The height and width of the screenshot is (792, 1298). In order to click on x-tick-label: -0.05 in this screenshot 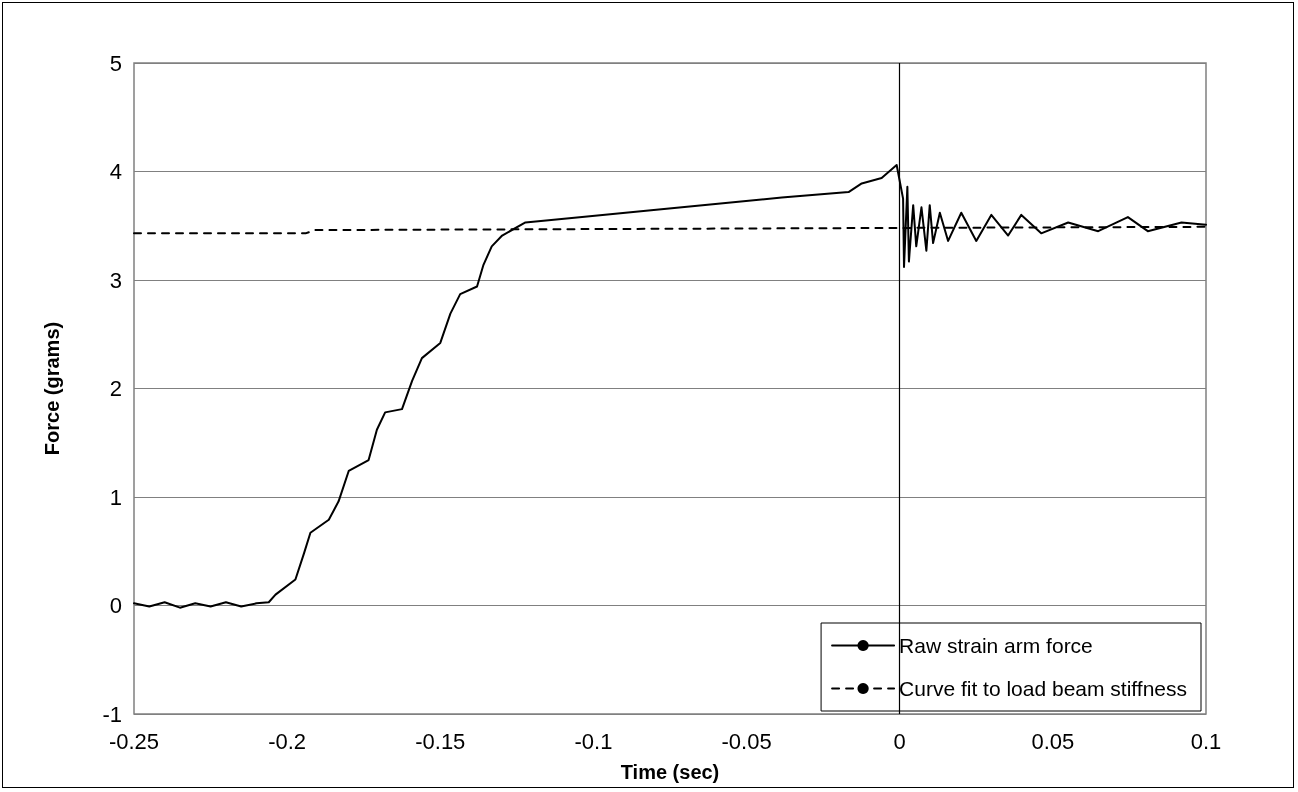, I will do `click(746, 741)`.